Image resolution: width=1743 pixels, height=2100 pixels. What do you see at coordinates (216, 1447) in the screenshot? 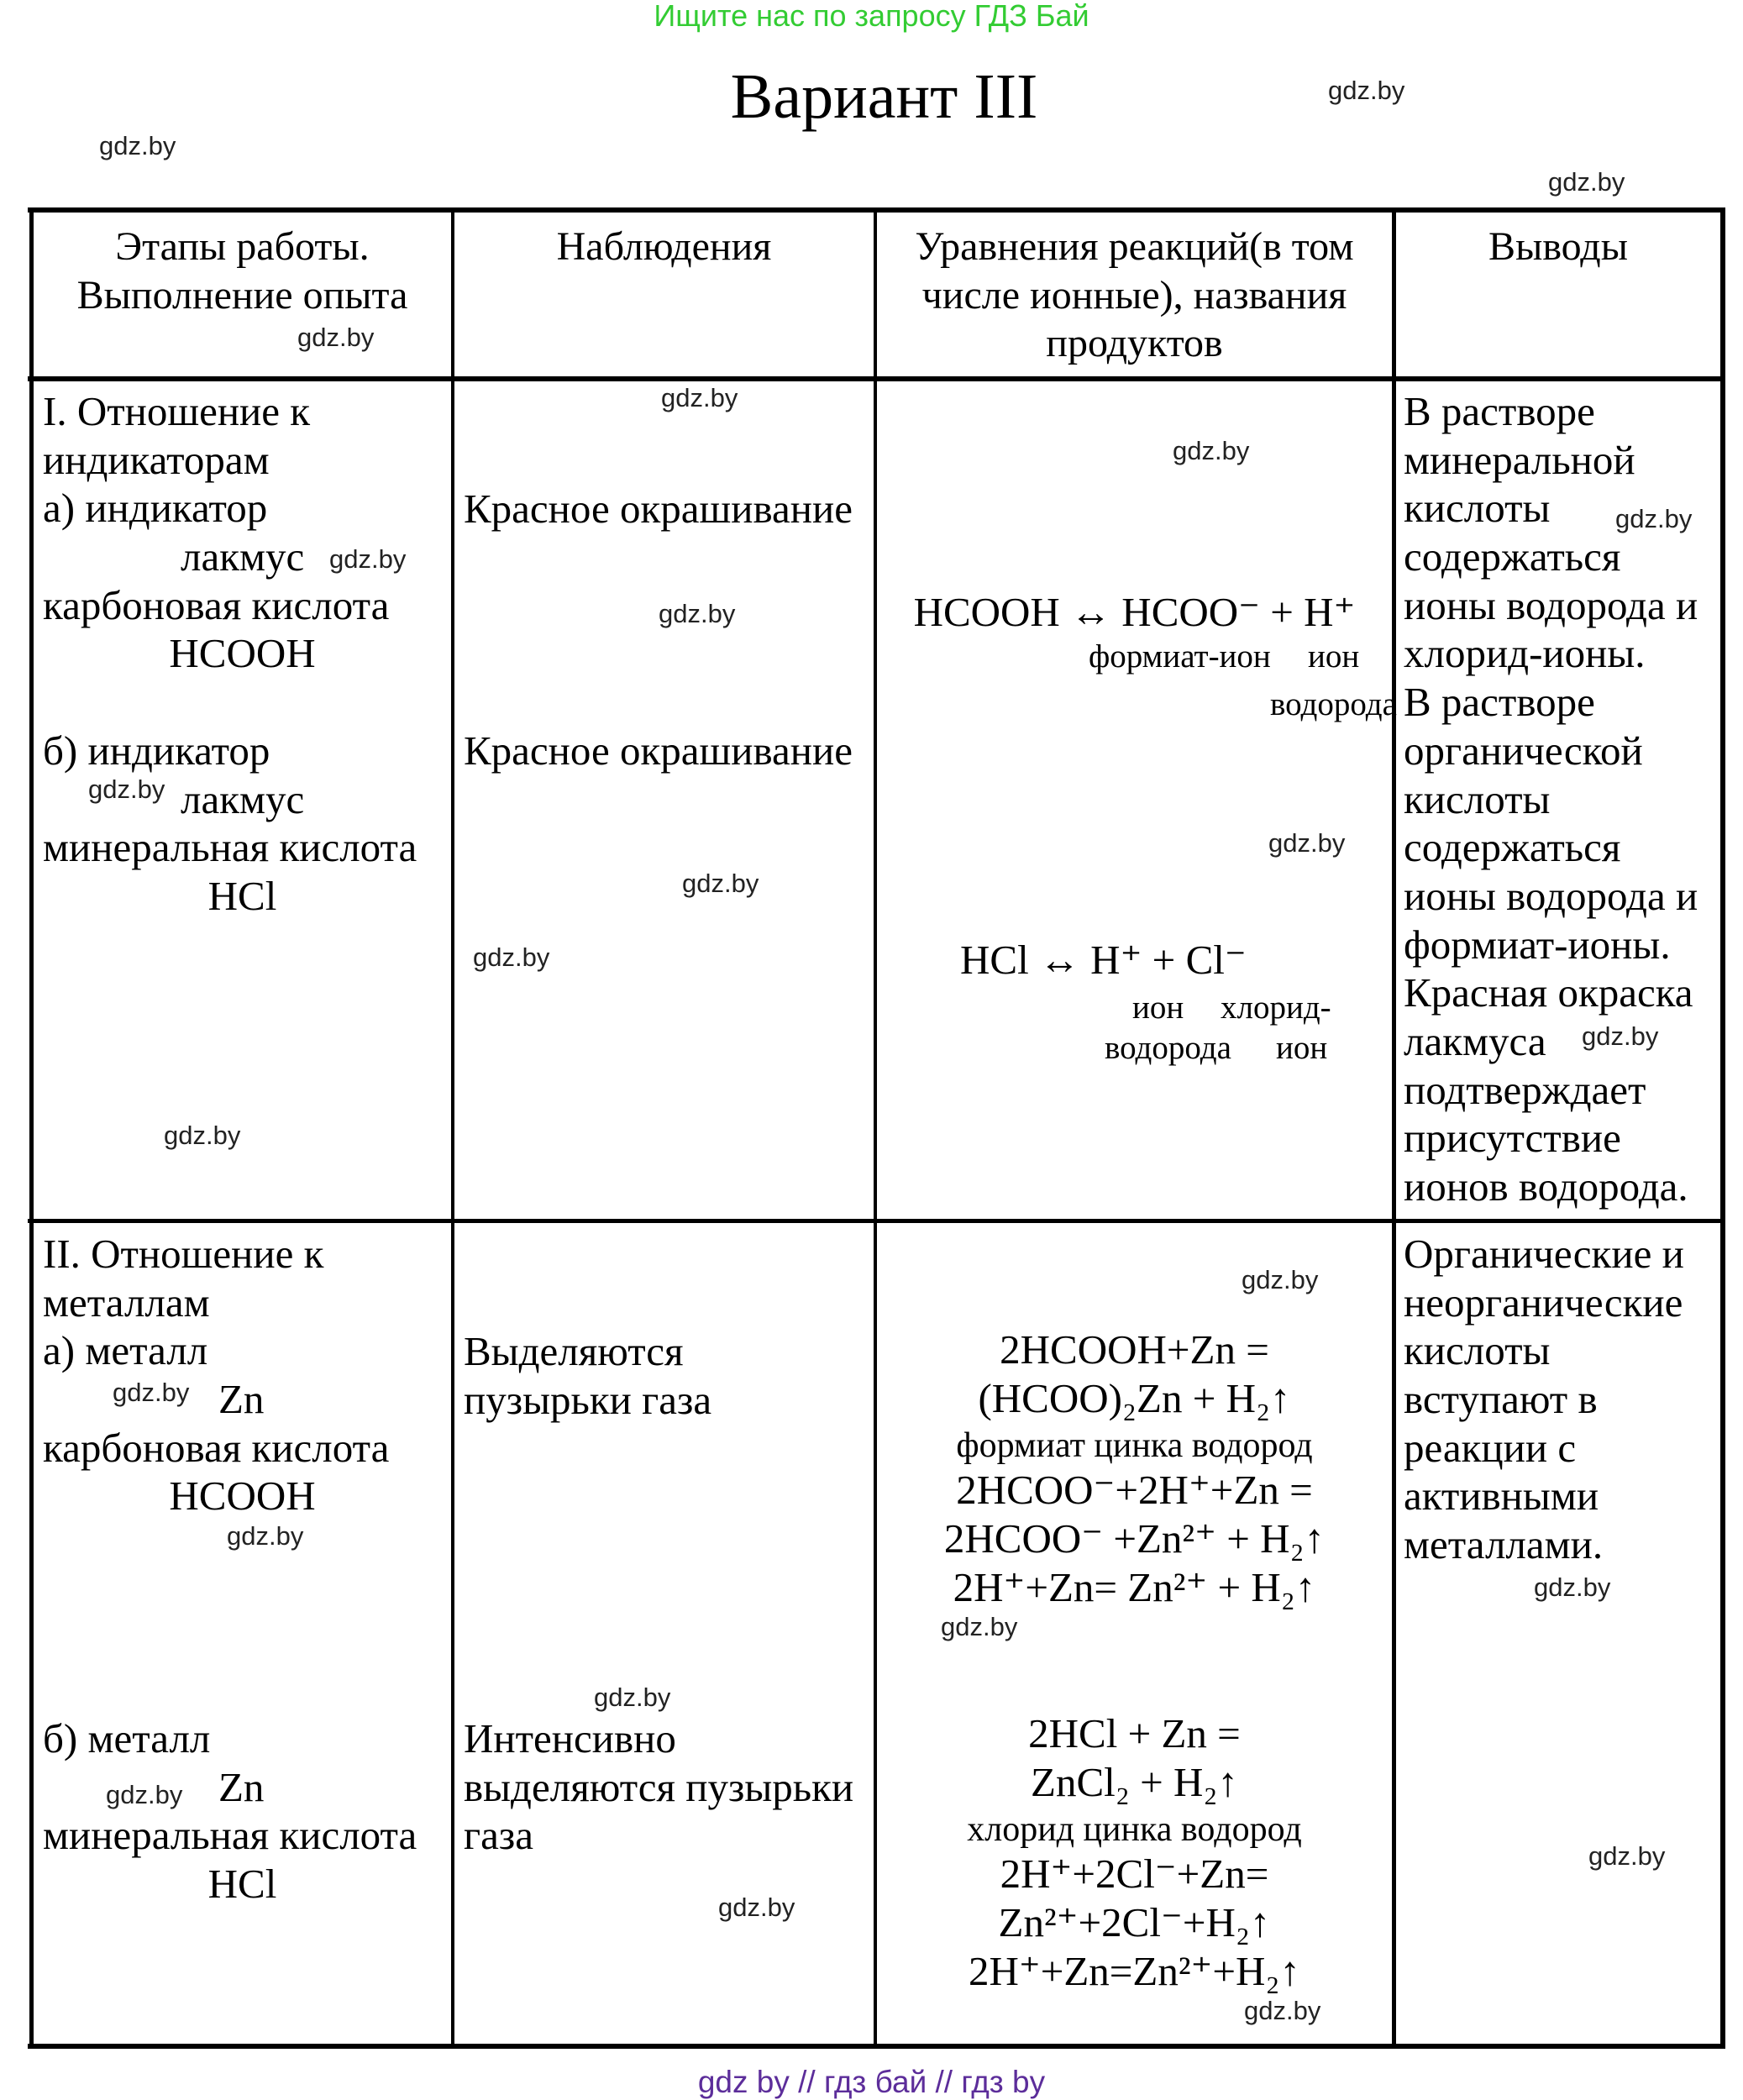
I see `step-line: карбоновая кислота` at bounding box center [216, 1447].